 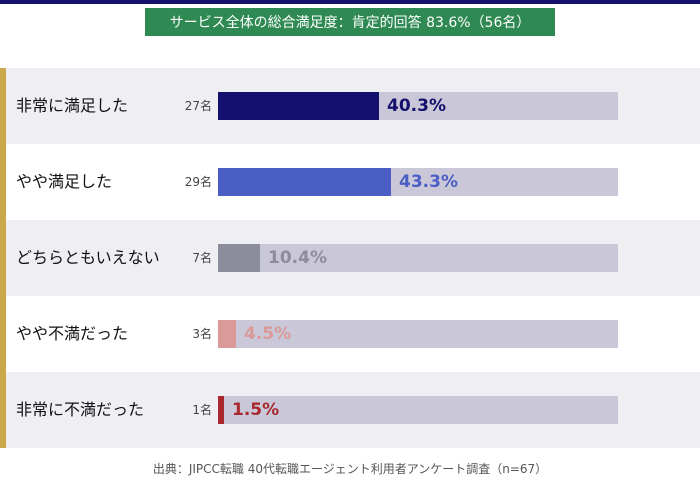 I want to click on category-label: どちらともいえない, so click(x=88, y=257).